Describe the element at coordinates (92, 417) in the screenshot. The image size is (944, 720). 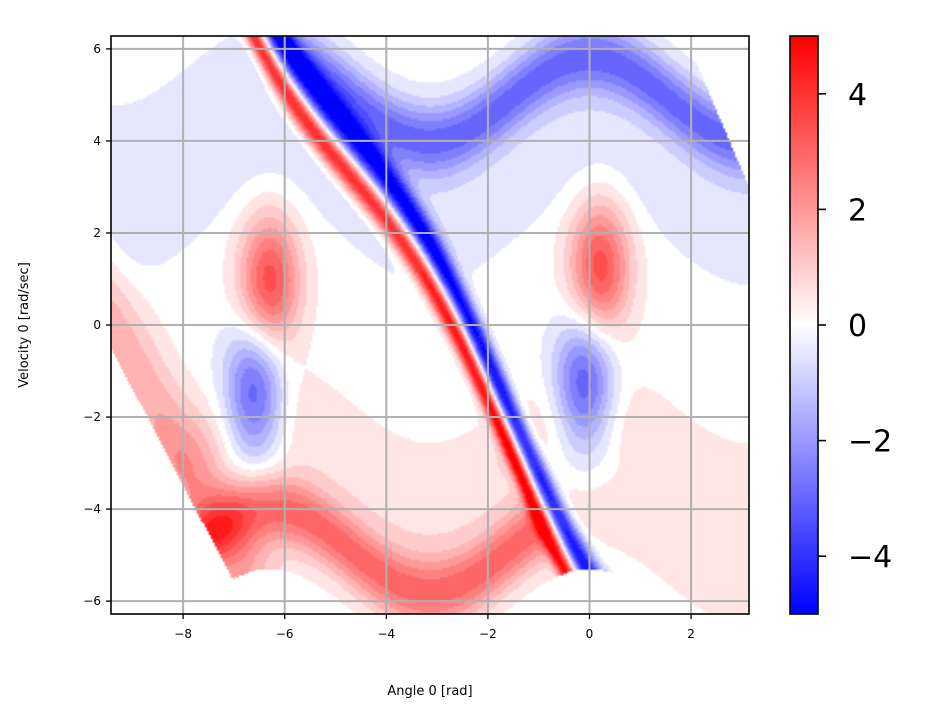
I see `y-tick-label: −2` at that location.